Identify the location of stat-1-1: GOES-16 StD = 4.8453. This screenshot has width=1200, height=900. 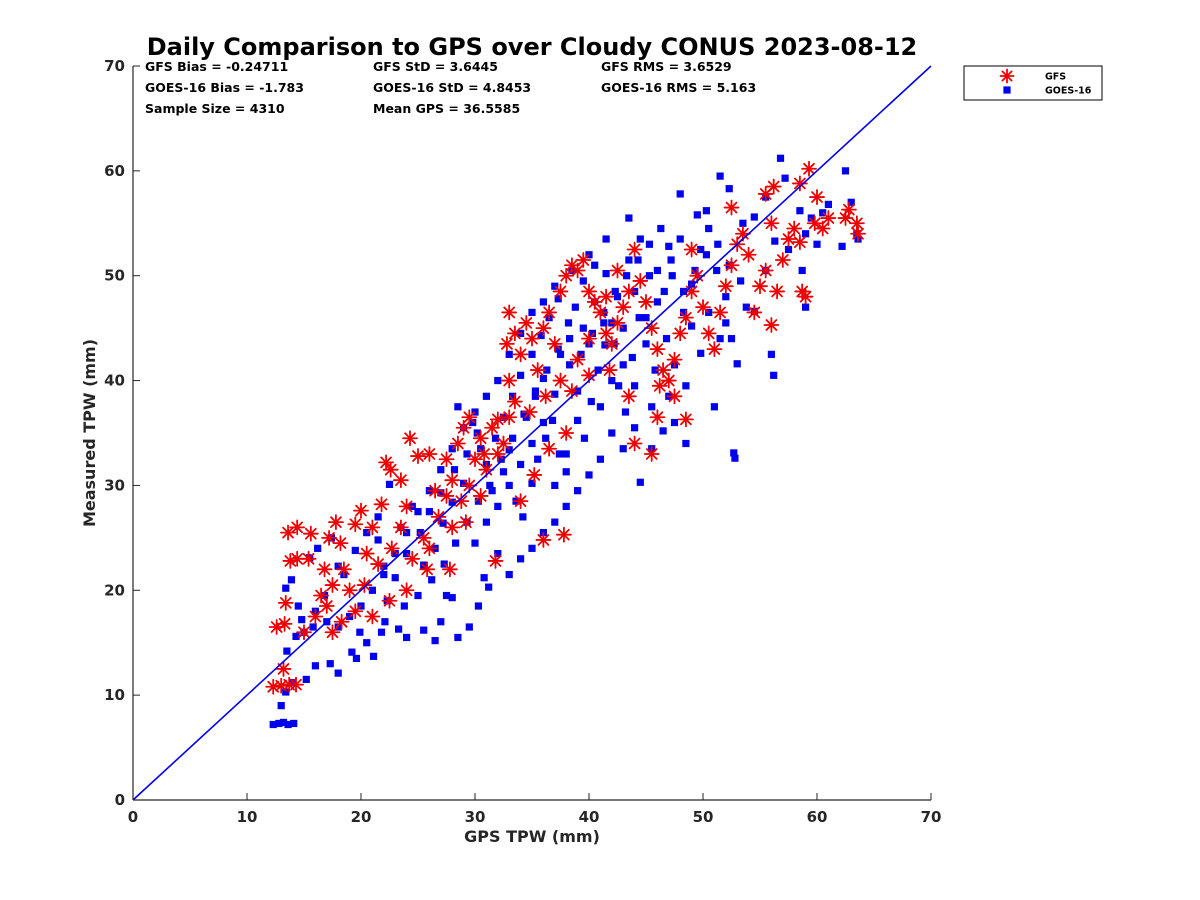
(452, 87).